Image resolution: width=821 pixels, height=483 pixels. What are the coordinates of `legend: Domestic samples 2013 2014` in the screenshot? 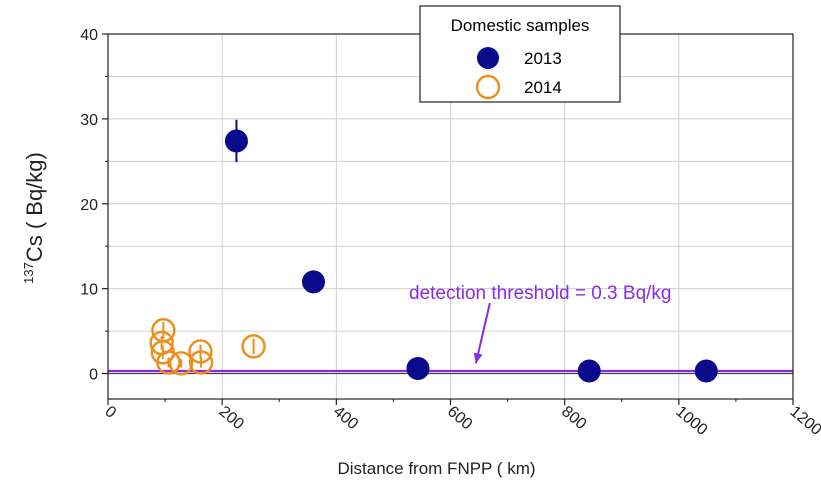 It's located at (520, 54).